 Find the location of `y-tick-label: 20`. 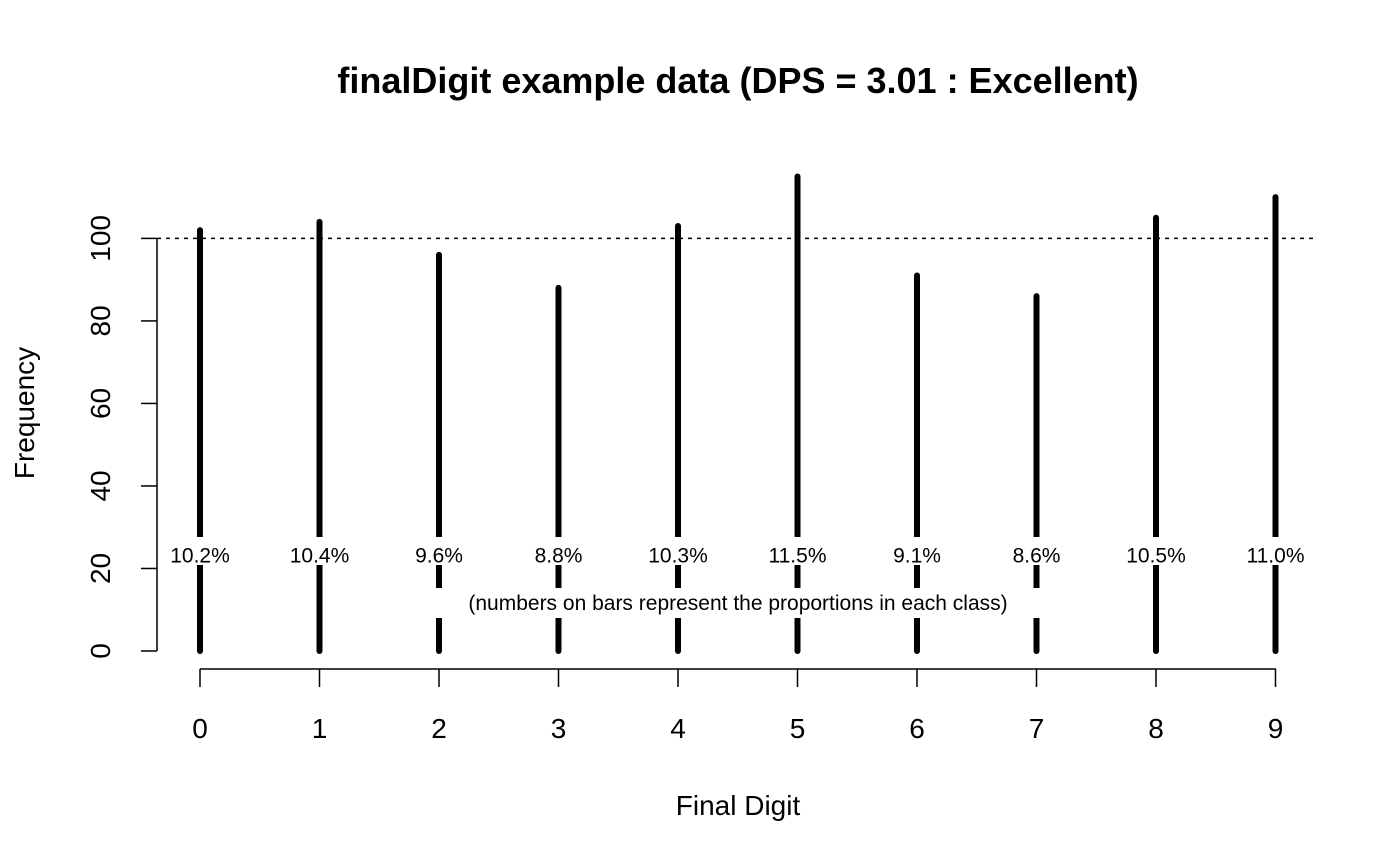

y-tick-label: 20 is located at coordinates (100, 568).